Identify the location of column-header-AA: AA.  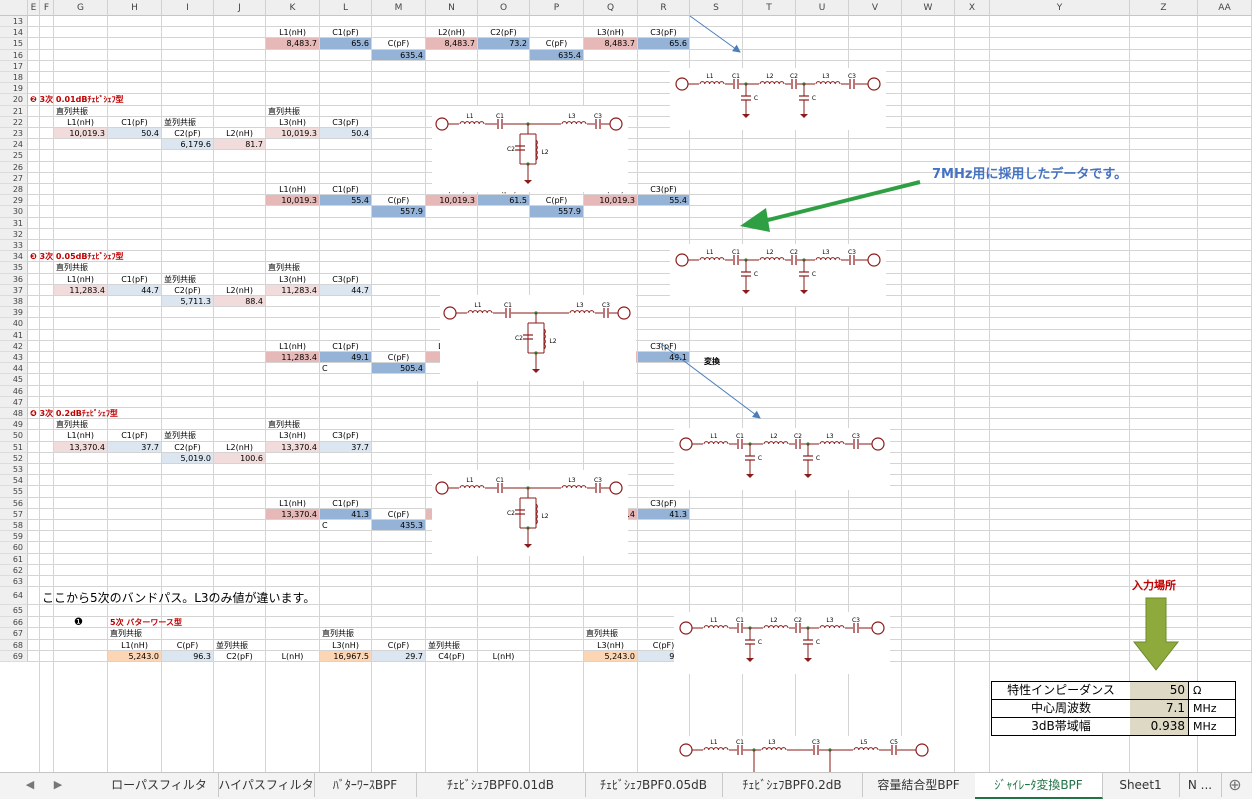
(1225, 8).